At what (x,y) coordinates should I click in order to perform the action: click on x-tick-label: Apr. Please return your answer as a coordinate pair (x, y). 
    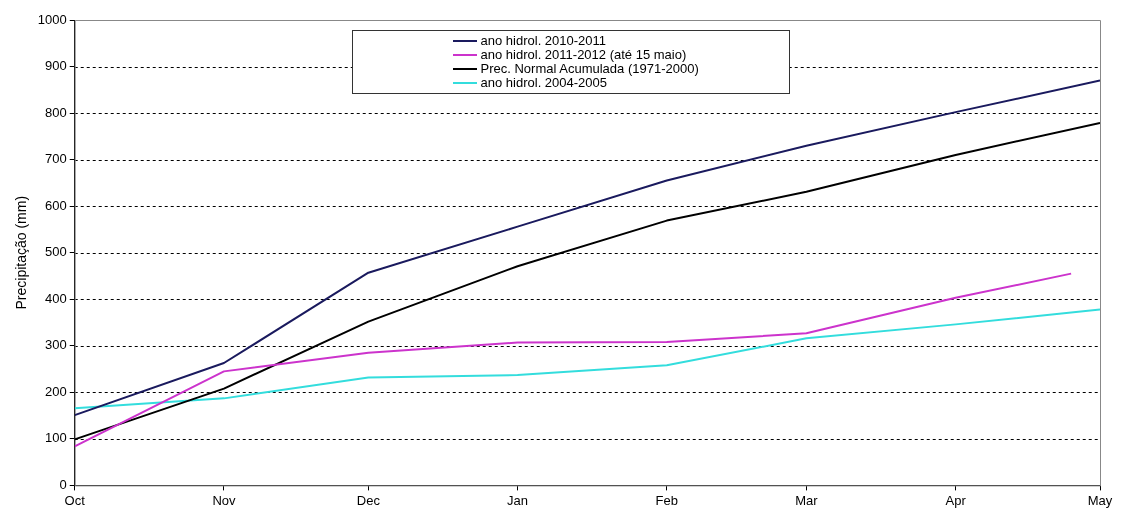
    Looking at the image, I should click on (956, 500).